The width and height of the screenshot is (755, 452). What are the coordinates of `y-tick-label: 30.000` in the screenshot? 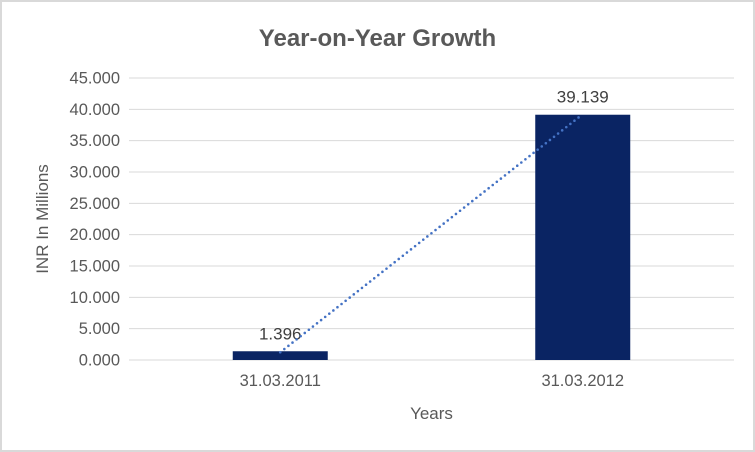 It's located at (95, 173).